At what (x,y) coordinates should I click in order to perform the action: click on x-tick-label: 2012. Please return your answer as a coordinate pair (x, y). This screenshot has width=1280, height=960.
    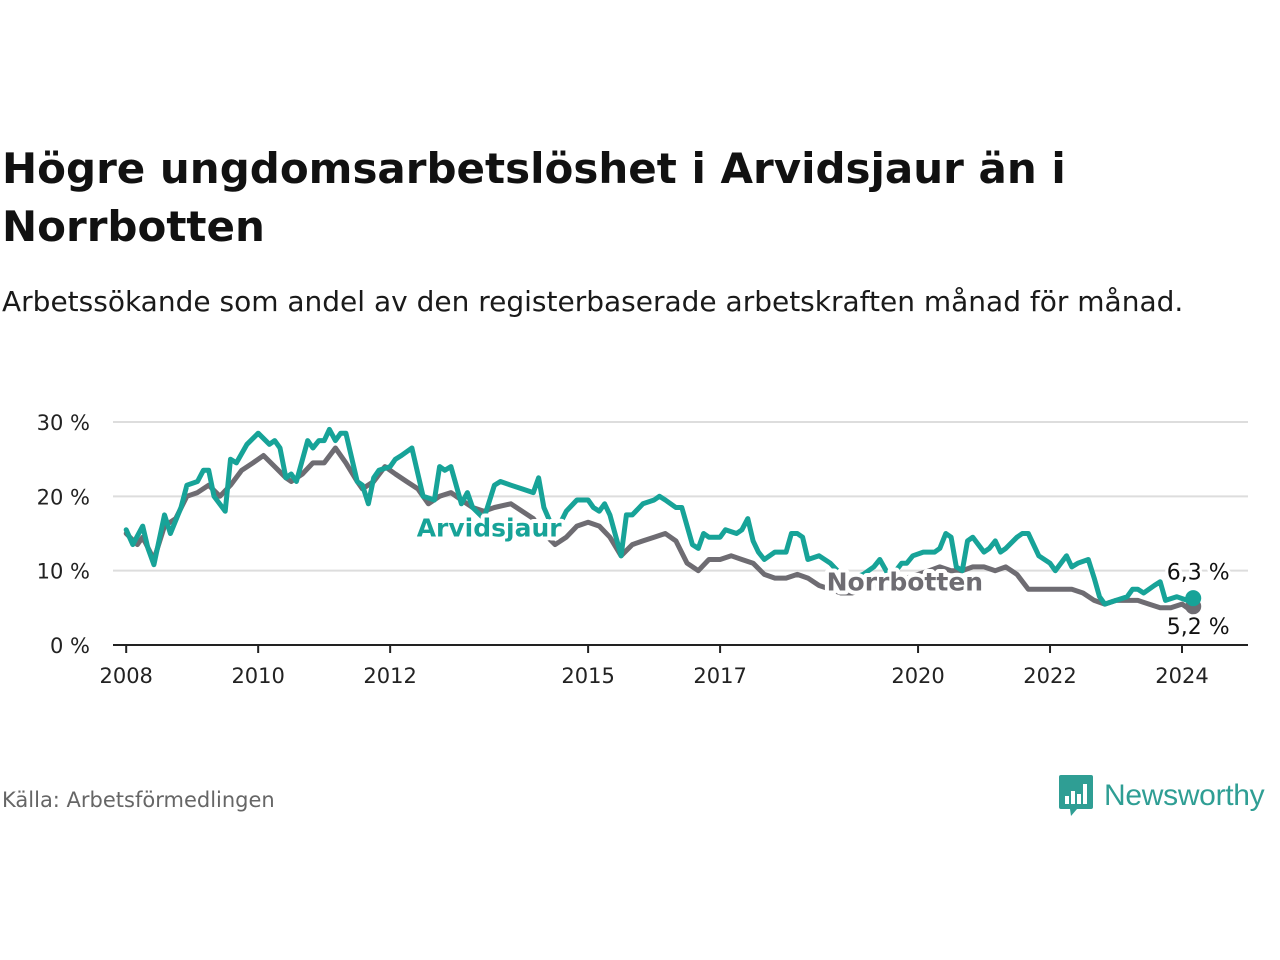
    Looking at the image, I should click on (389, 676).